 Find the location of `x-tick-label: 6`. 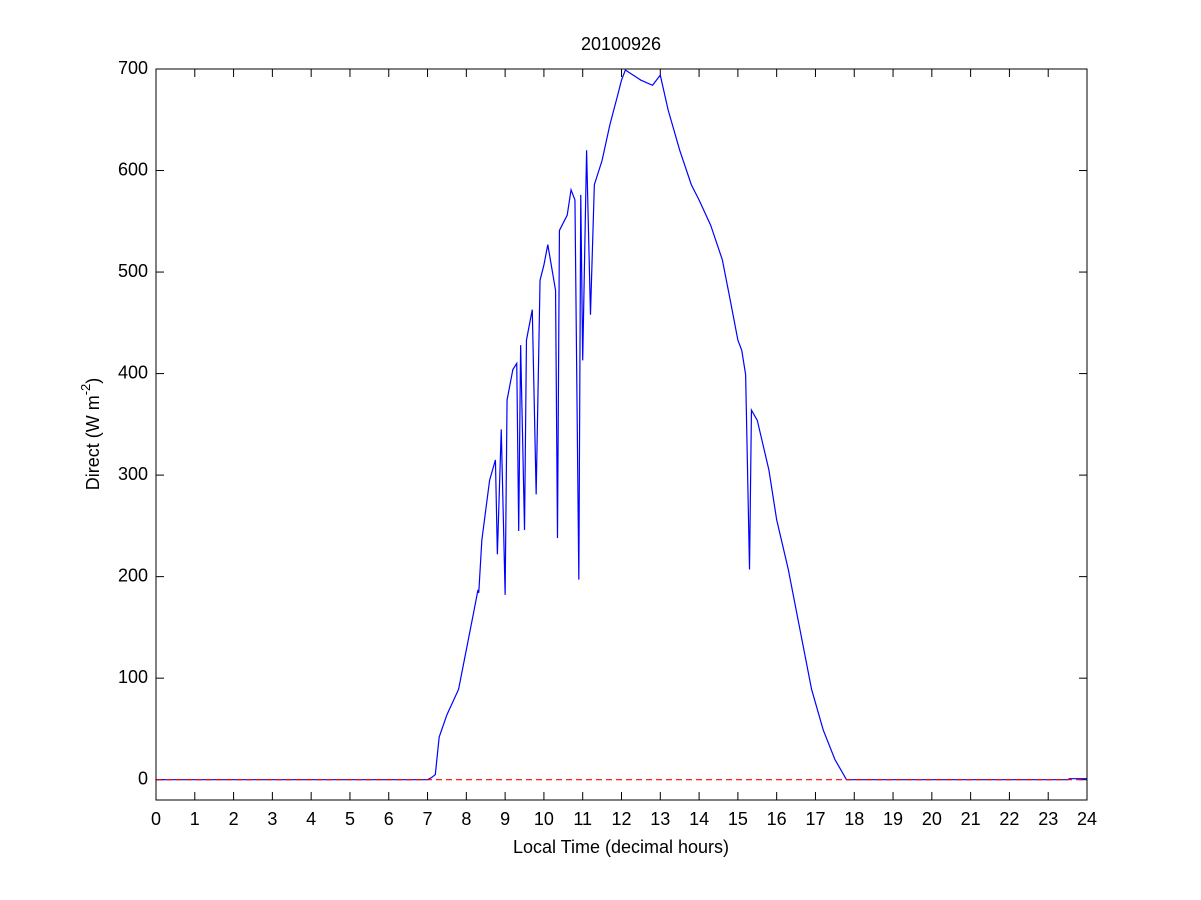

x-tick-label: 6 is located at coordinates (389, 819).